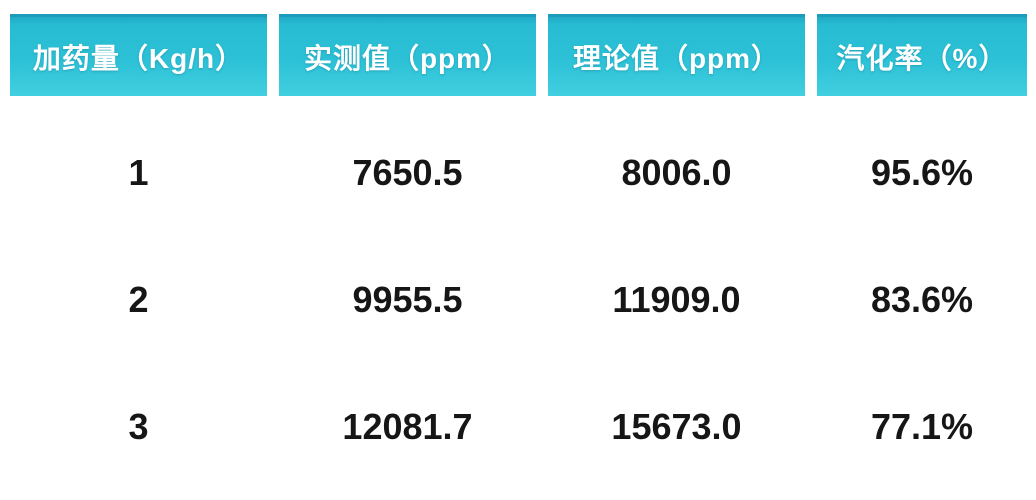  Describe the element at coordinates (407, 172) in the screenshot. I see `cell-measured-value: 7650.5` at that location.